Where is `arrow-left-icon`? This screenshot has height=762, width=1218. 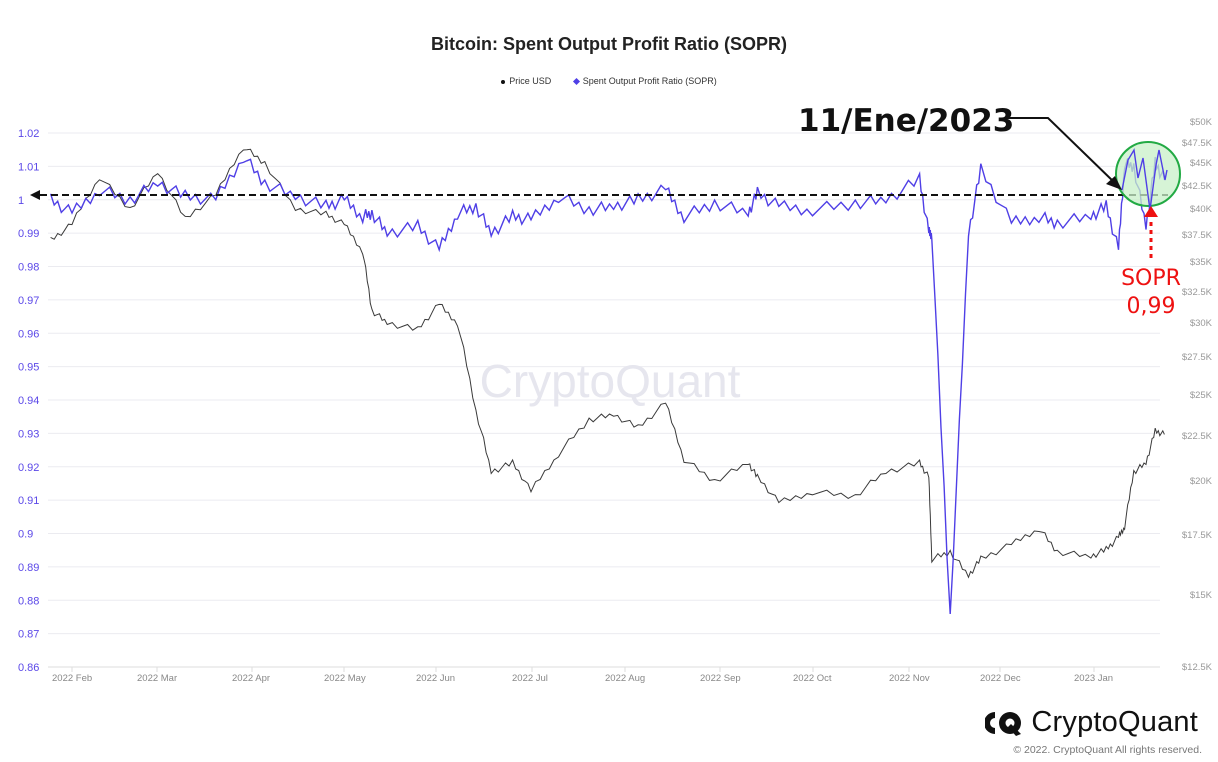 arrow-left-icon is located at coordinates (35, 195).